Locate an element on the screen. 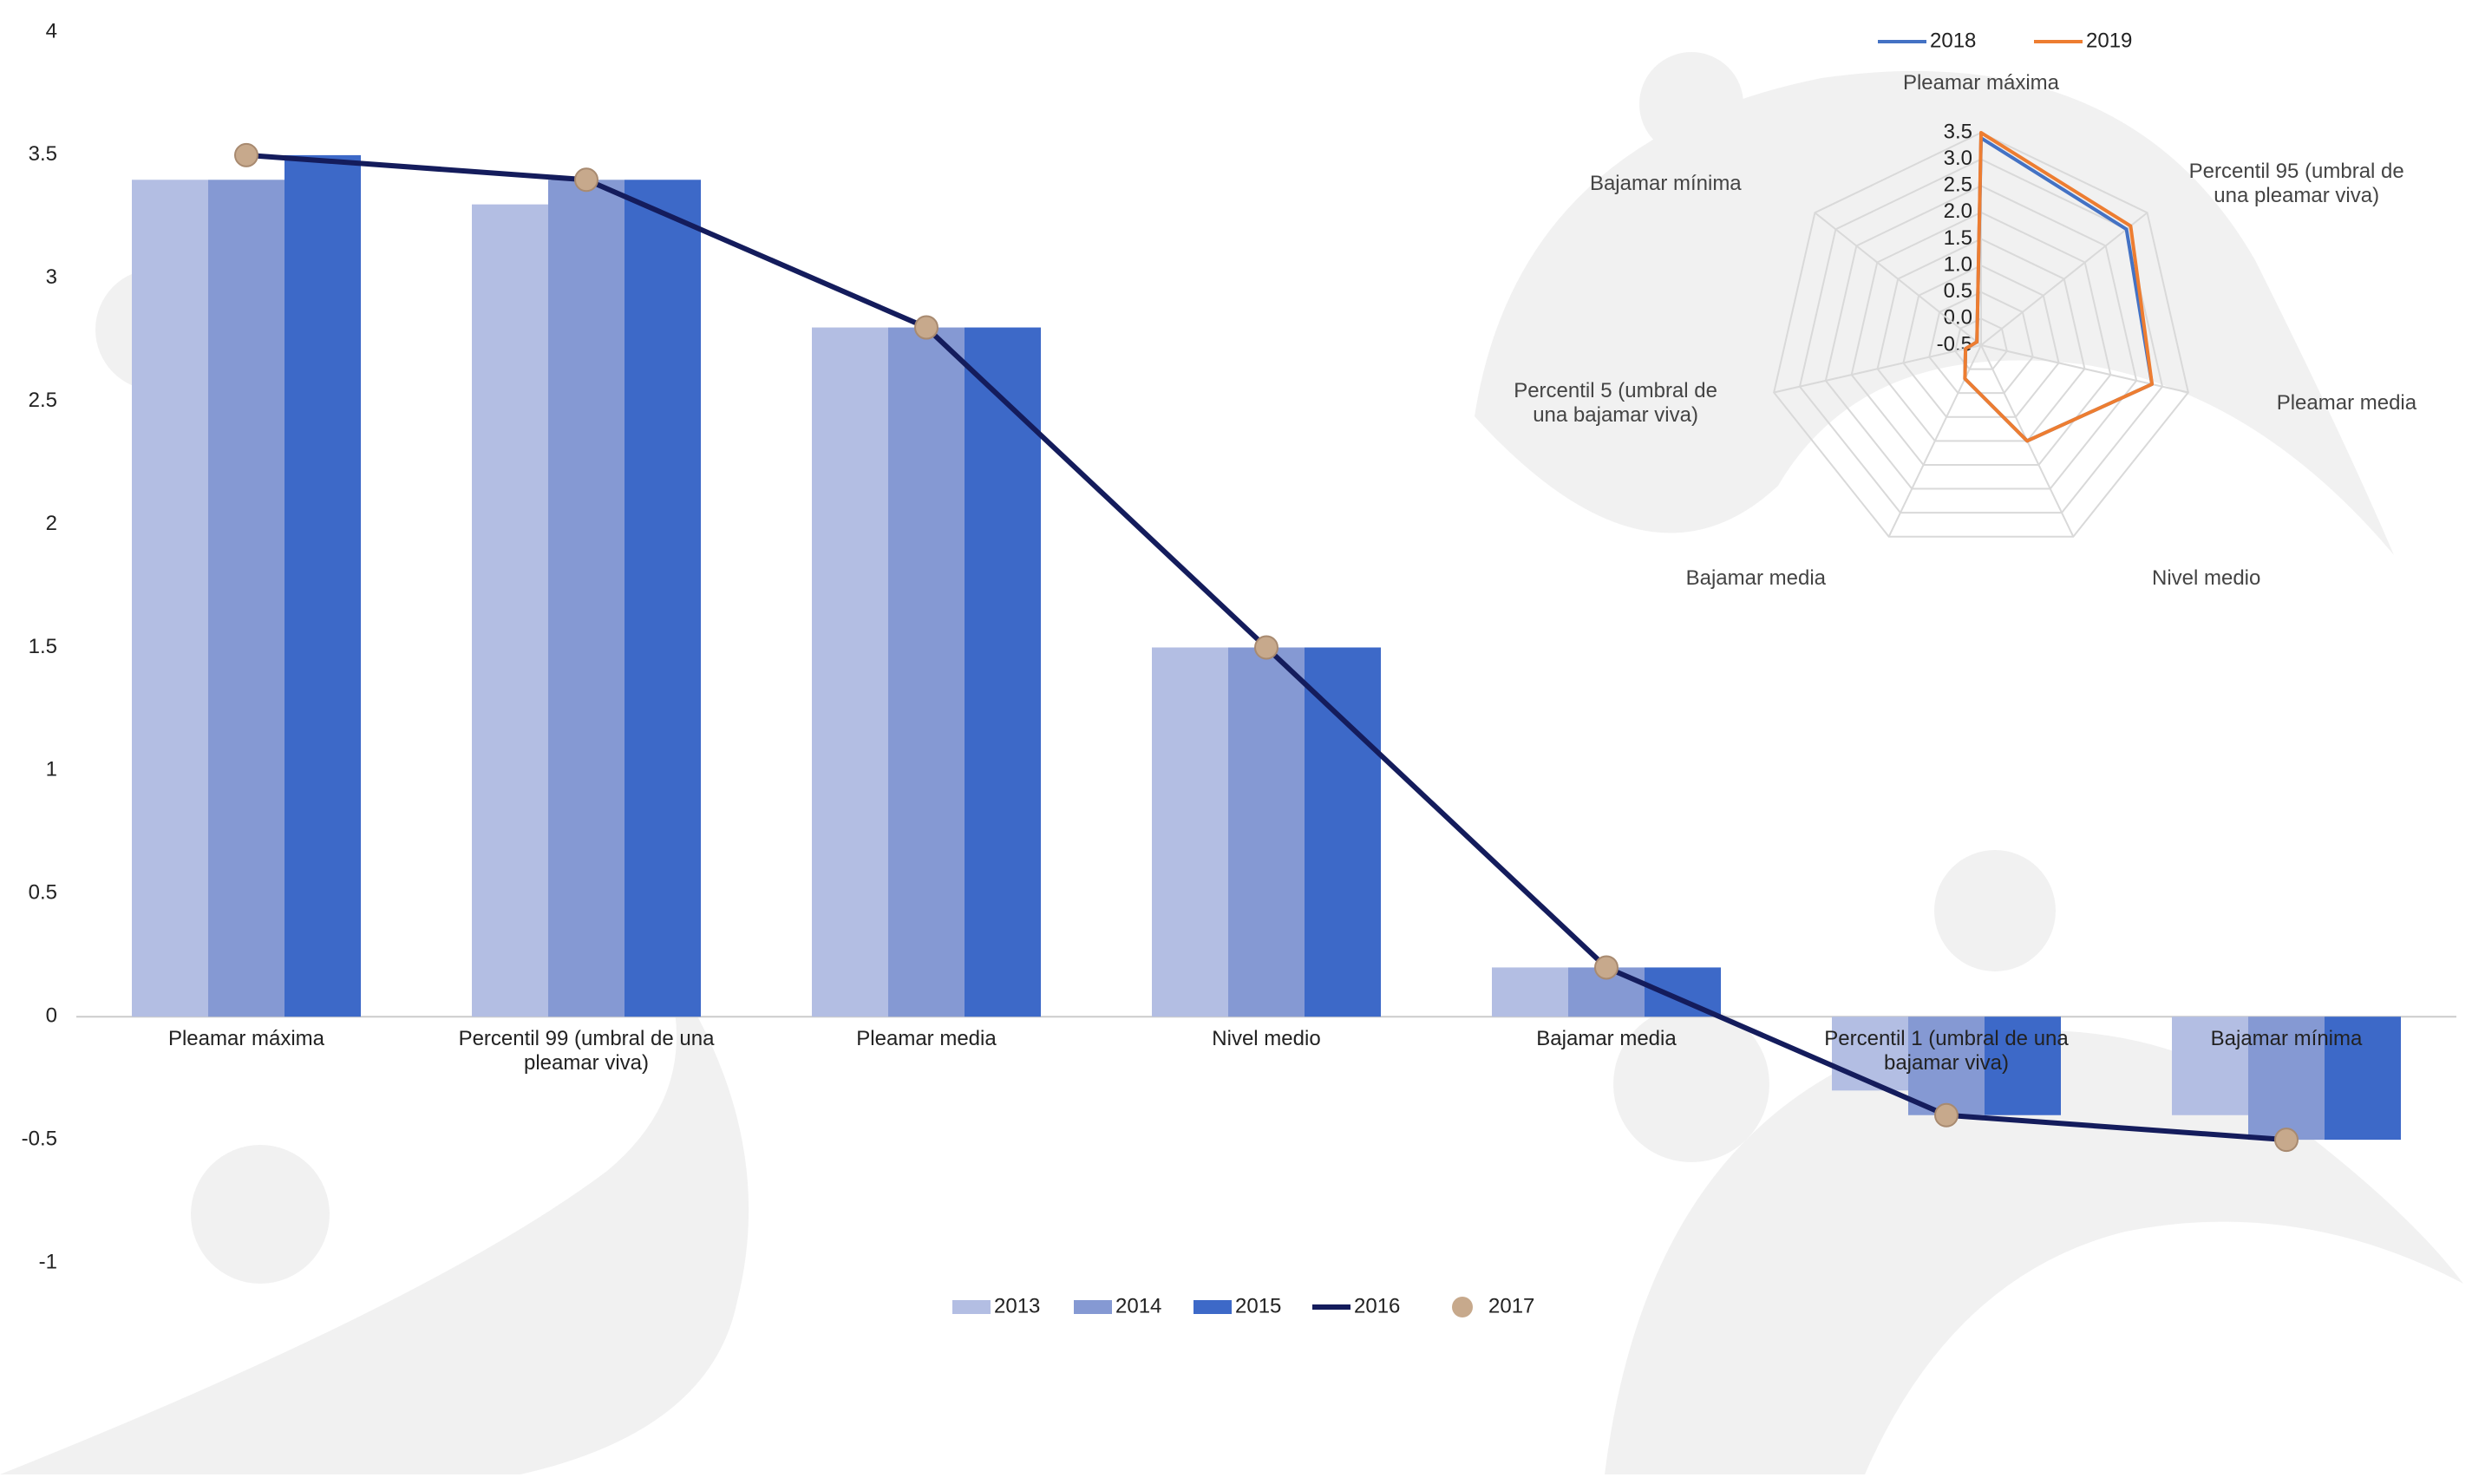  radar-category-label: Pleamar media is located at coordinates (2346, 403).